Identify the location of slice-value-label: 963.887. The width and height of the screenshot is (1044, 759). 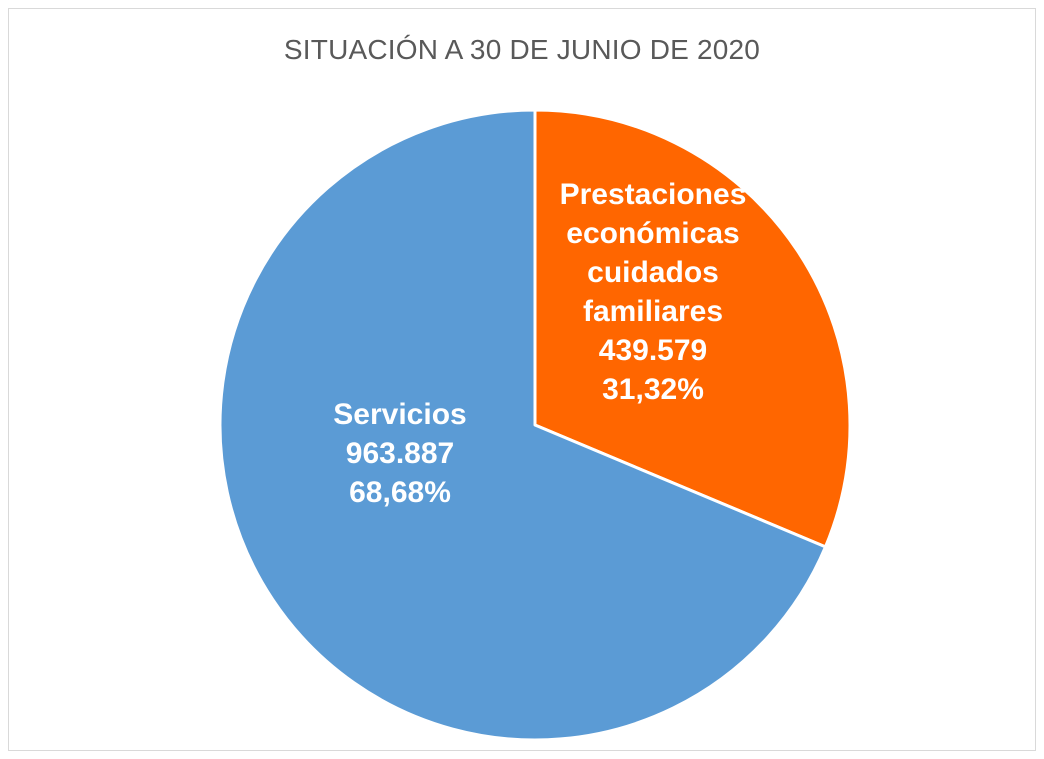
(400, 453).